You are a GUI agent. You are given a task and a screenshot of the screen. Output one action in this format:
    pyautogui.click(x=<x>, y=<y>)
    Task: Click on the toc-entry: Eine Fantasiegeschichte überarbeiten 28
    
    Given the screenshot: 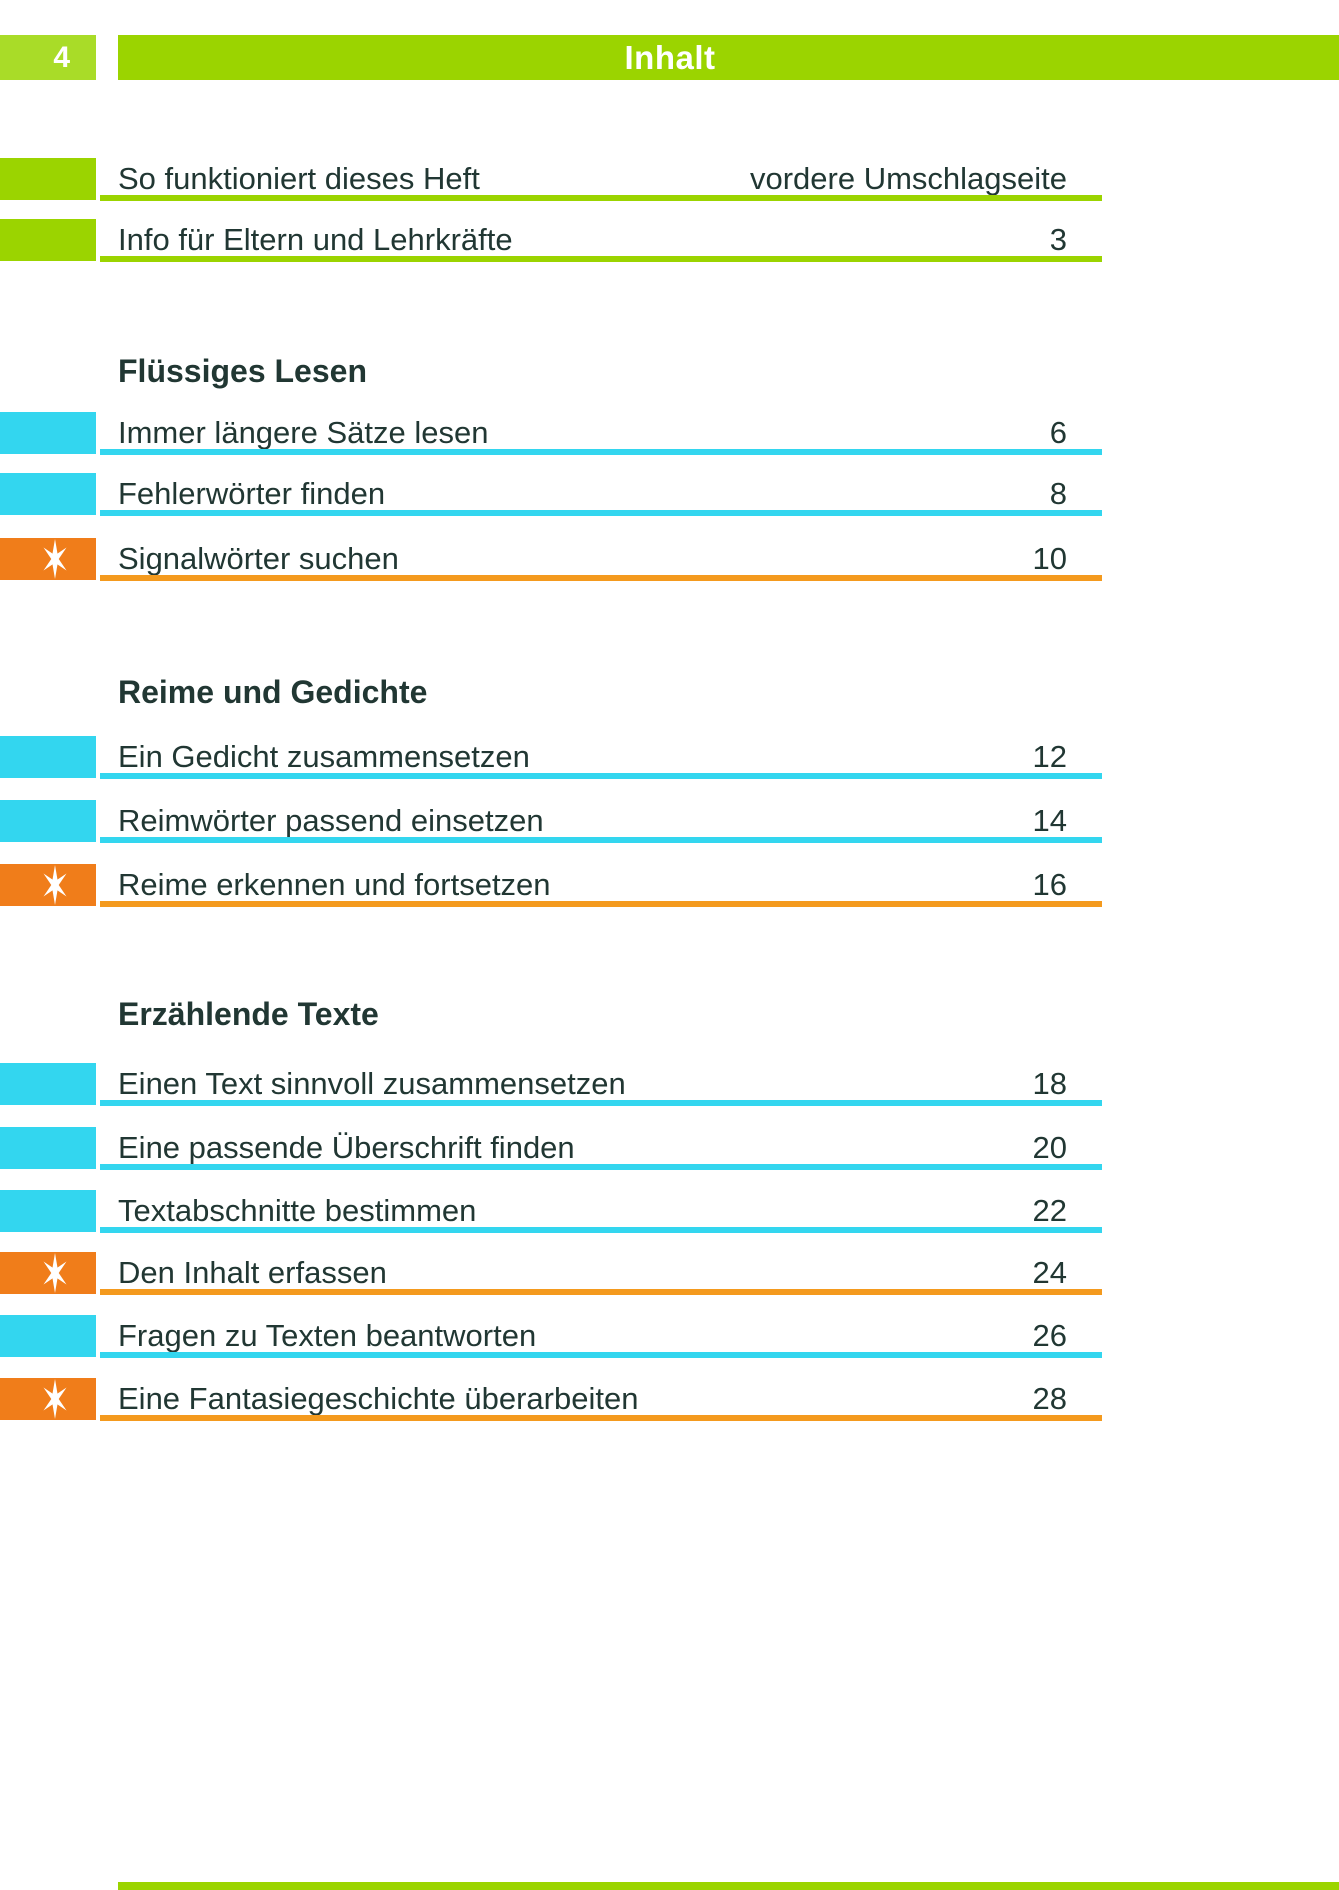 What is the action you would take?
    pyautogui.click(x=669, y=1399)
    